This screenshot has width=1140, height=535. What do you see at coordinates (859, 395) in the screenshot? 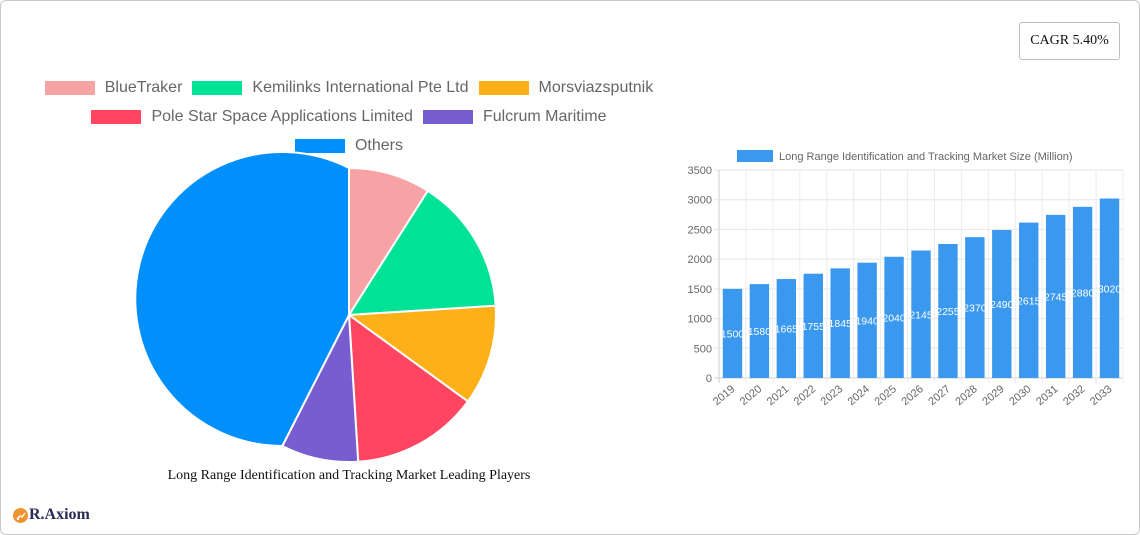
I see `x-tick-label: 2024` at bounding box center [859, 395].